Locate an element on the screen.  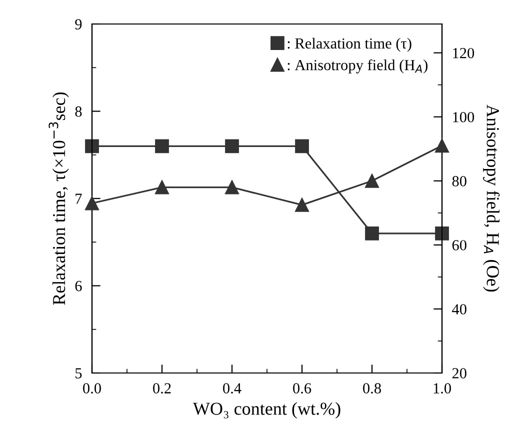
legend-label: : Anisotropy field (H$_{A}$) is located at coordinates (358, 66).